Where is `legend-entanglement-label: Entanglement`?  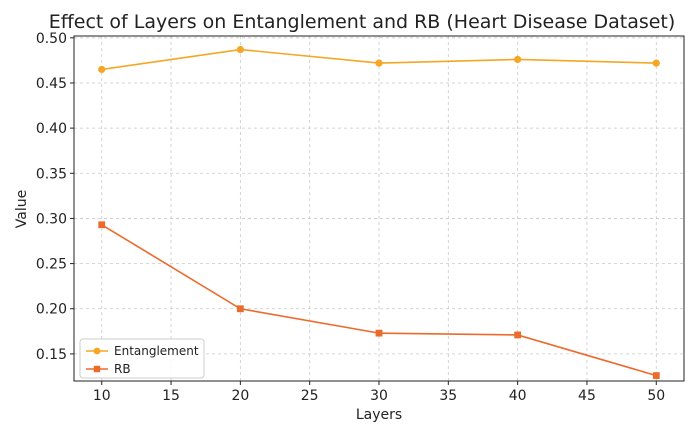 legend-entanglement-label: Entanglement is located at coordinates (156, 351).